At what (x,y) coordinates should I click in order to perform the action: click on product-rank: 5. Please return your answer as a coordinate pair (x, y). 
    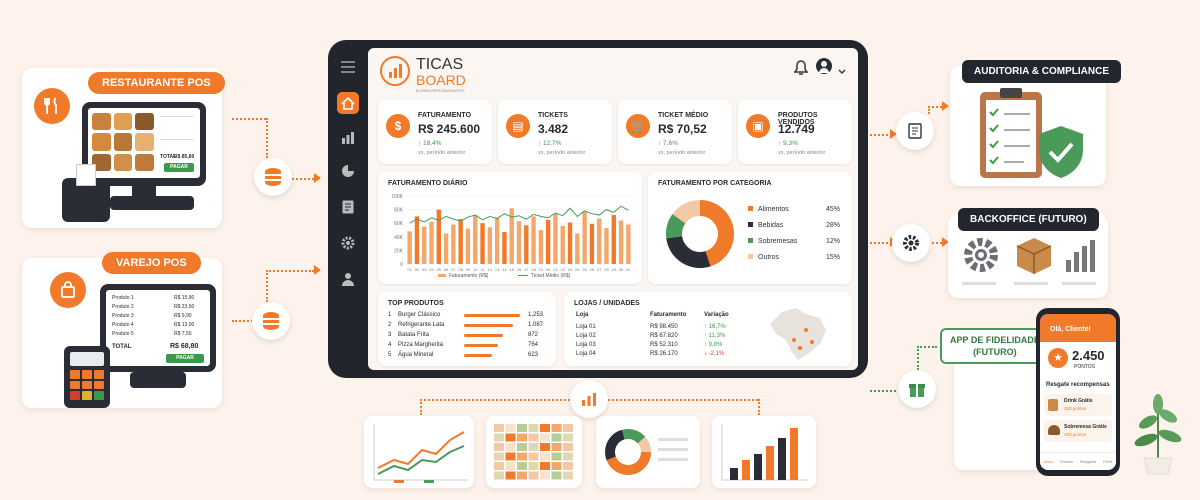
    Looking at the image, I should click on (390, 355).